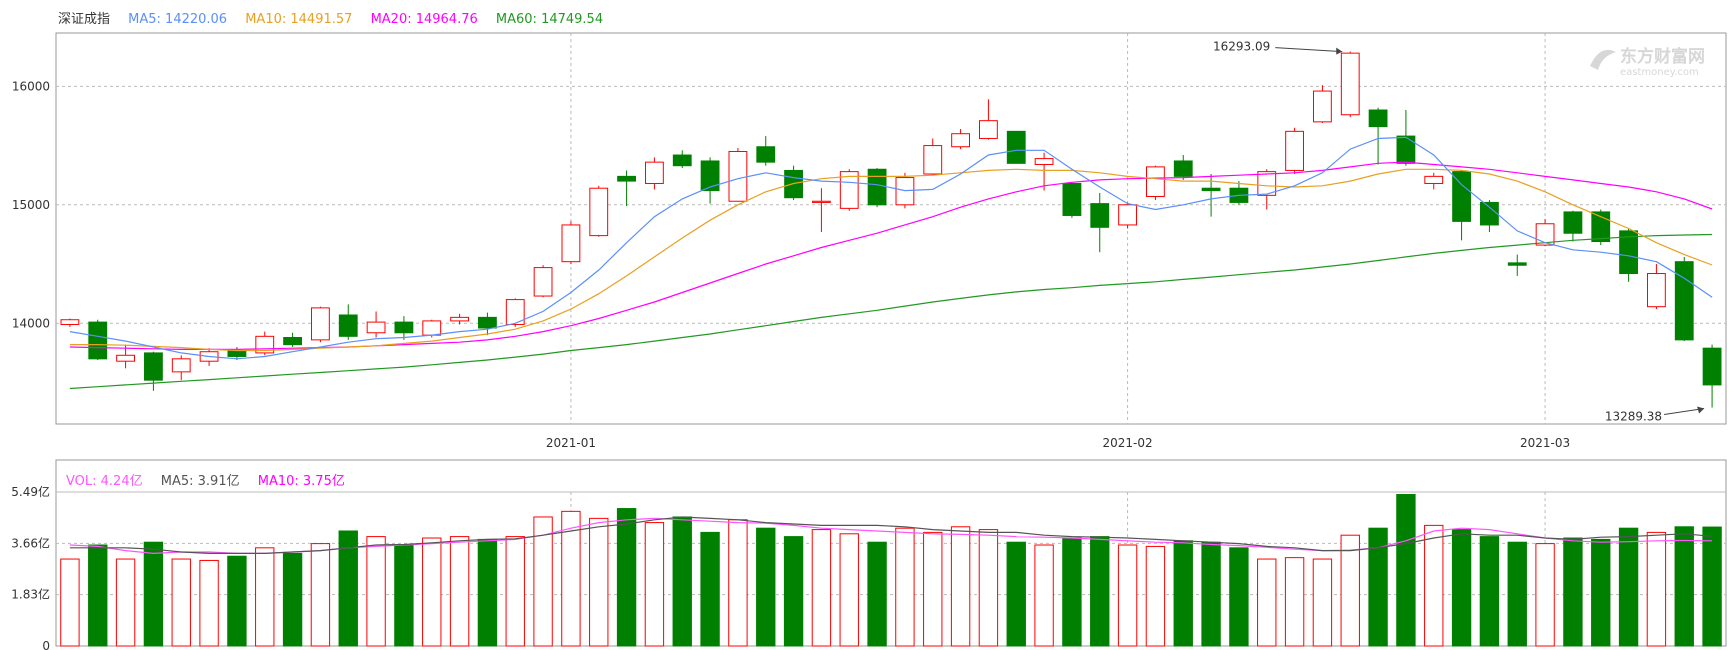  Describe the element at coordinates (30, 491) in the screenshot. I see `volume-y-tick-label: 5.49亿` at that location.